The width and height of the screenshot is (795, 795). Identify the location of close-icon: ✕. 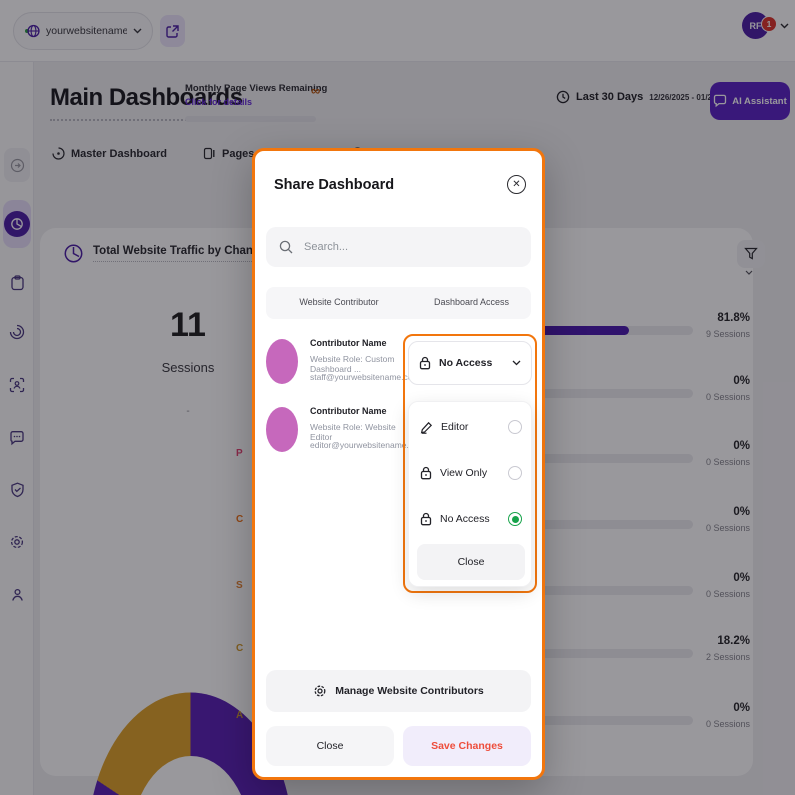
(516, 184).